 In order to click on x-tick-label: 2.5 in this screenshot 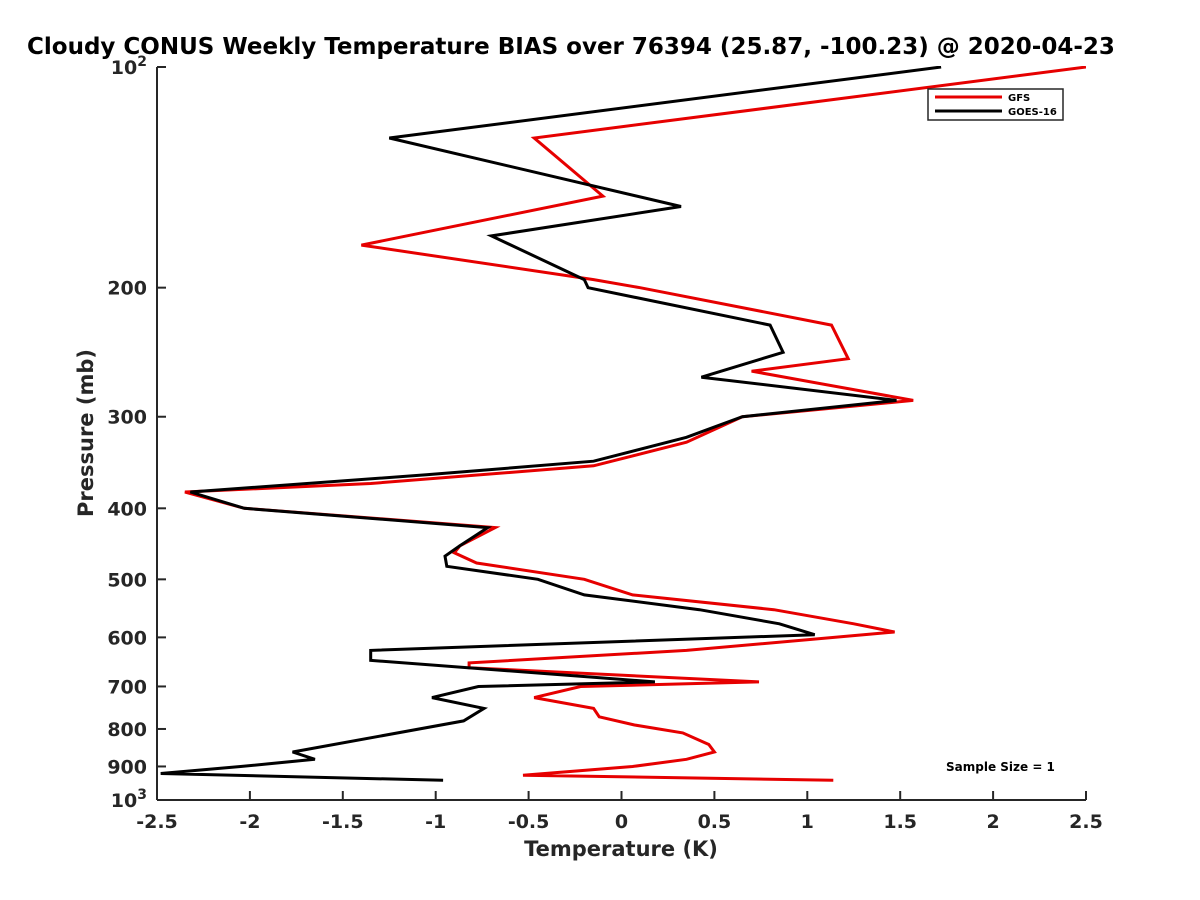, I will do `click(1086, 822)`.